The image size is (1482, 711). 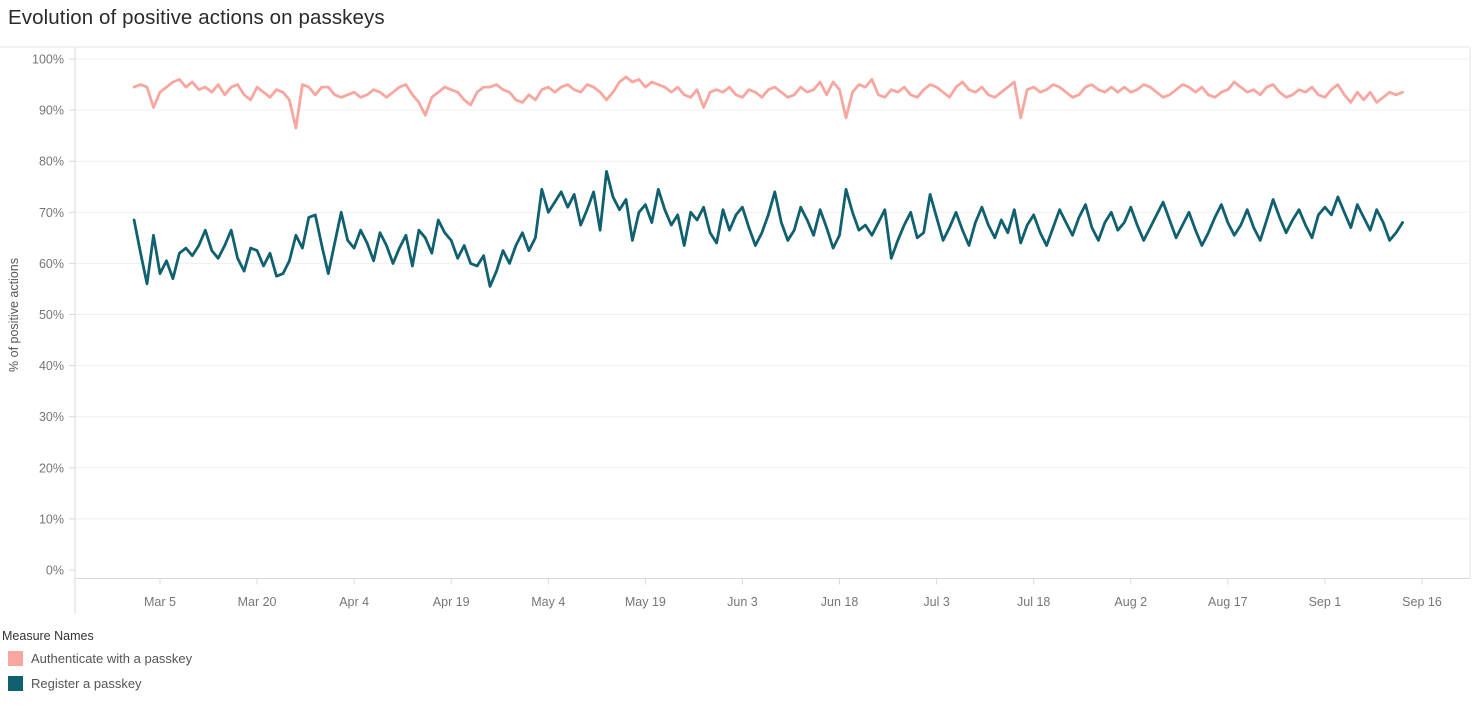 I want to click on x-tick-label: Jun 18, so click(x=840, y=602).